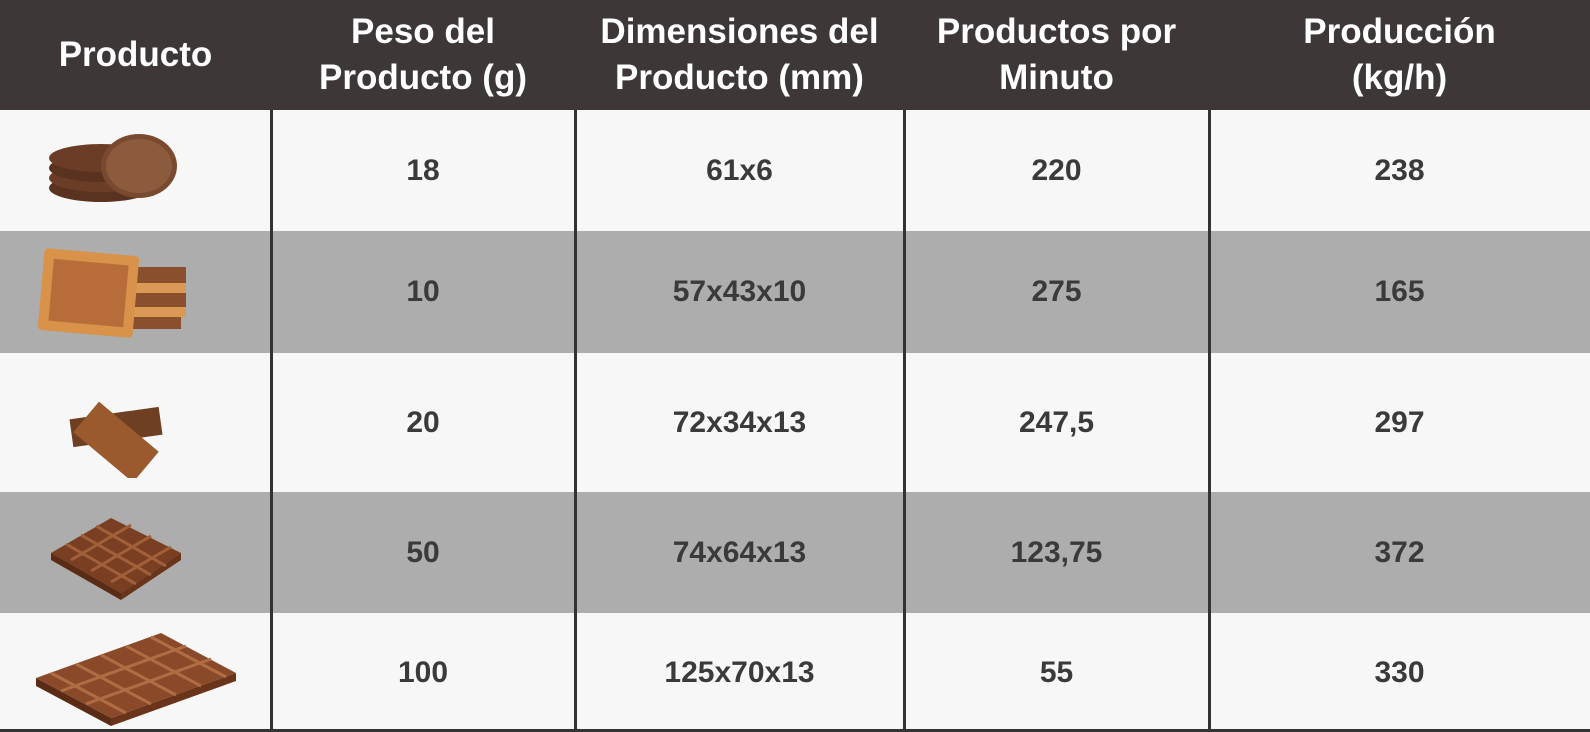 The width and height of the screenshot is (1590, 732). I want to click on table-cell: 372, so click(1399, 552).